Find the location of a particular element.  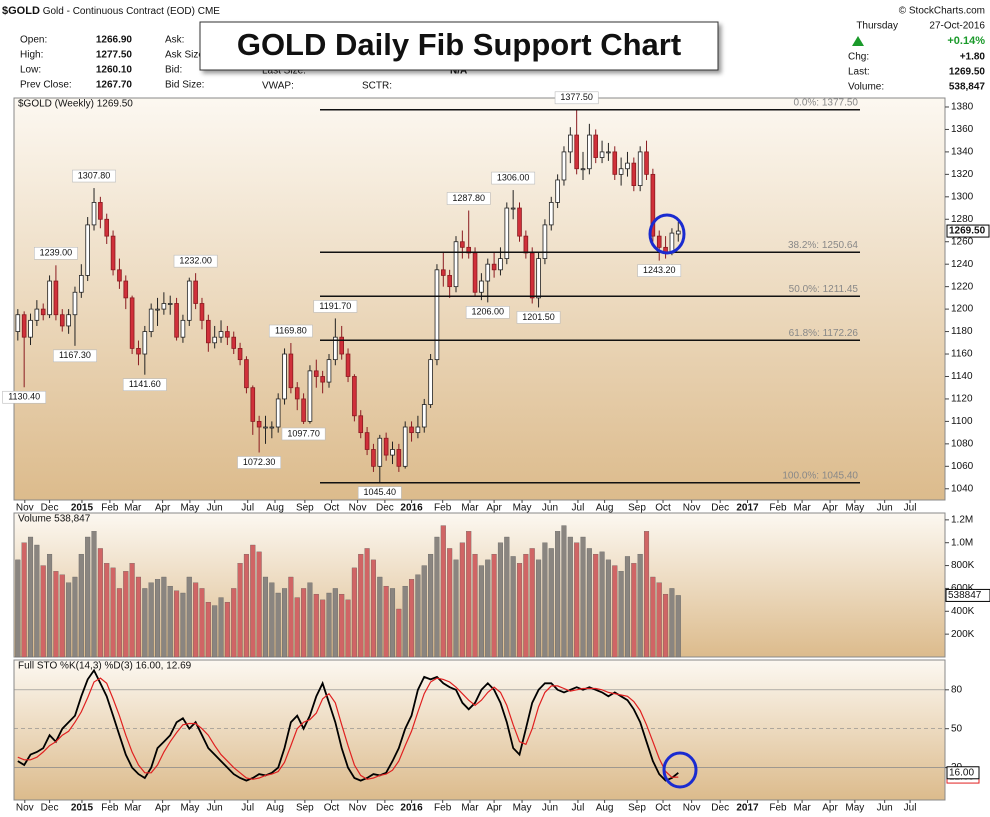

y-tick-label: 1.0M is located at coordinates (962, 542).